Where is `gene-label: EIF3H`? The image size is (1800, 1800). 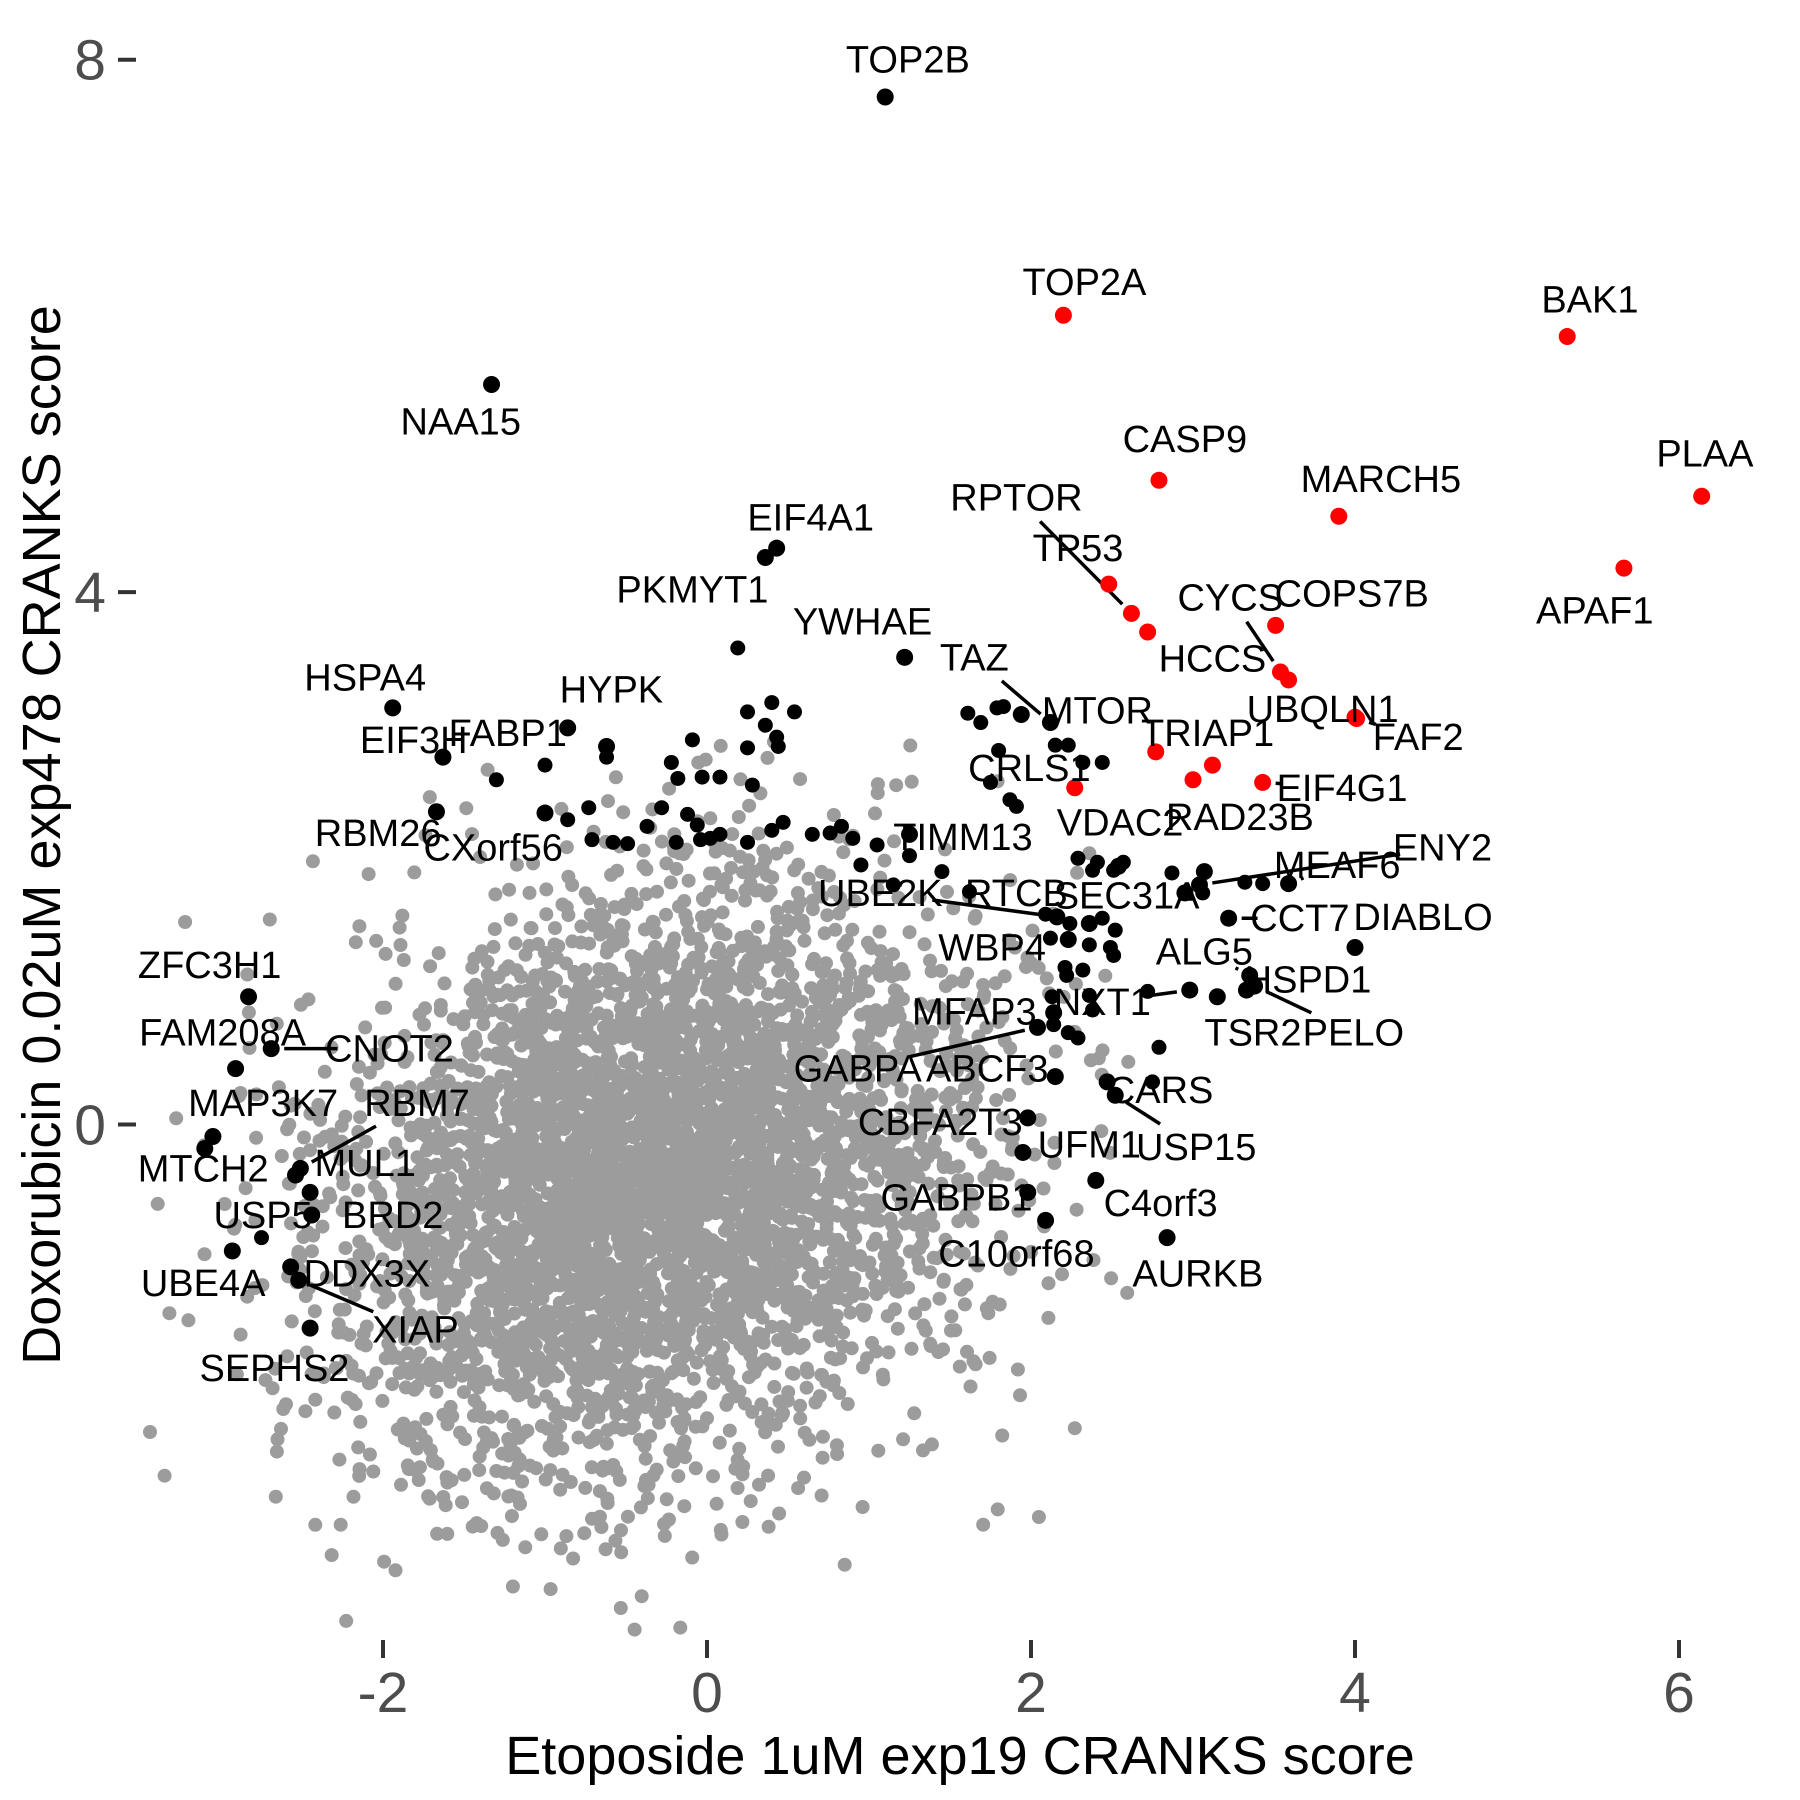 gene-label: EIF3H is located at coordinates (414, 741).